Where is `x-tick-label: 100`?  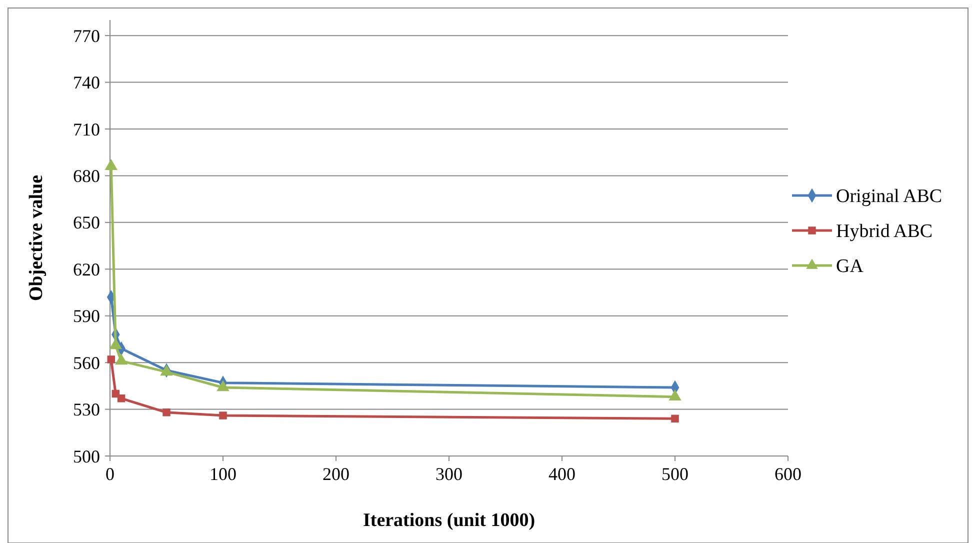
x-tick-label: 100 is located at coordinates (223, 474).